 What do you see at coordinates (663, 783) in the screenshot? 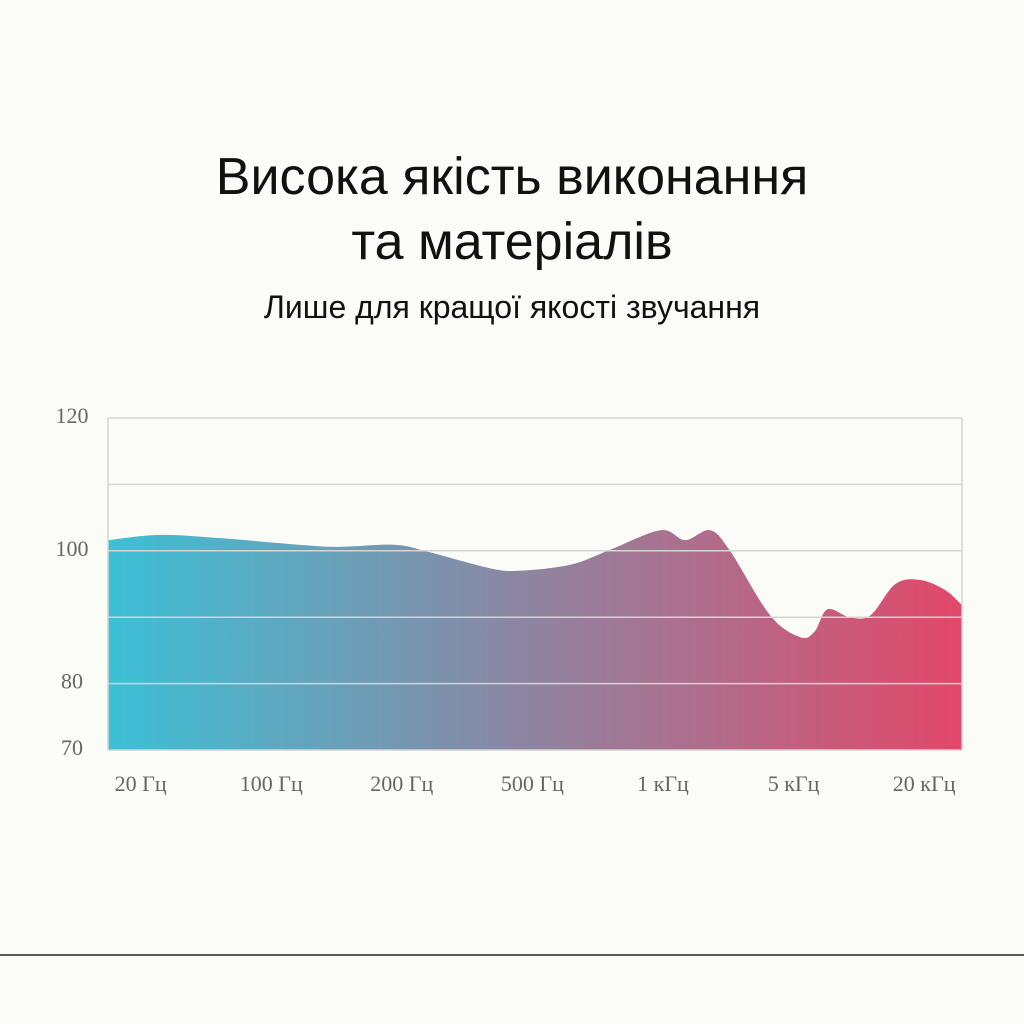
I see `x-tick-label: 1 кГц` at bounding box center [663, 783].